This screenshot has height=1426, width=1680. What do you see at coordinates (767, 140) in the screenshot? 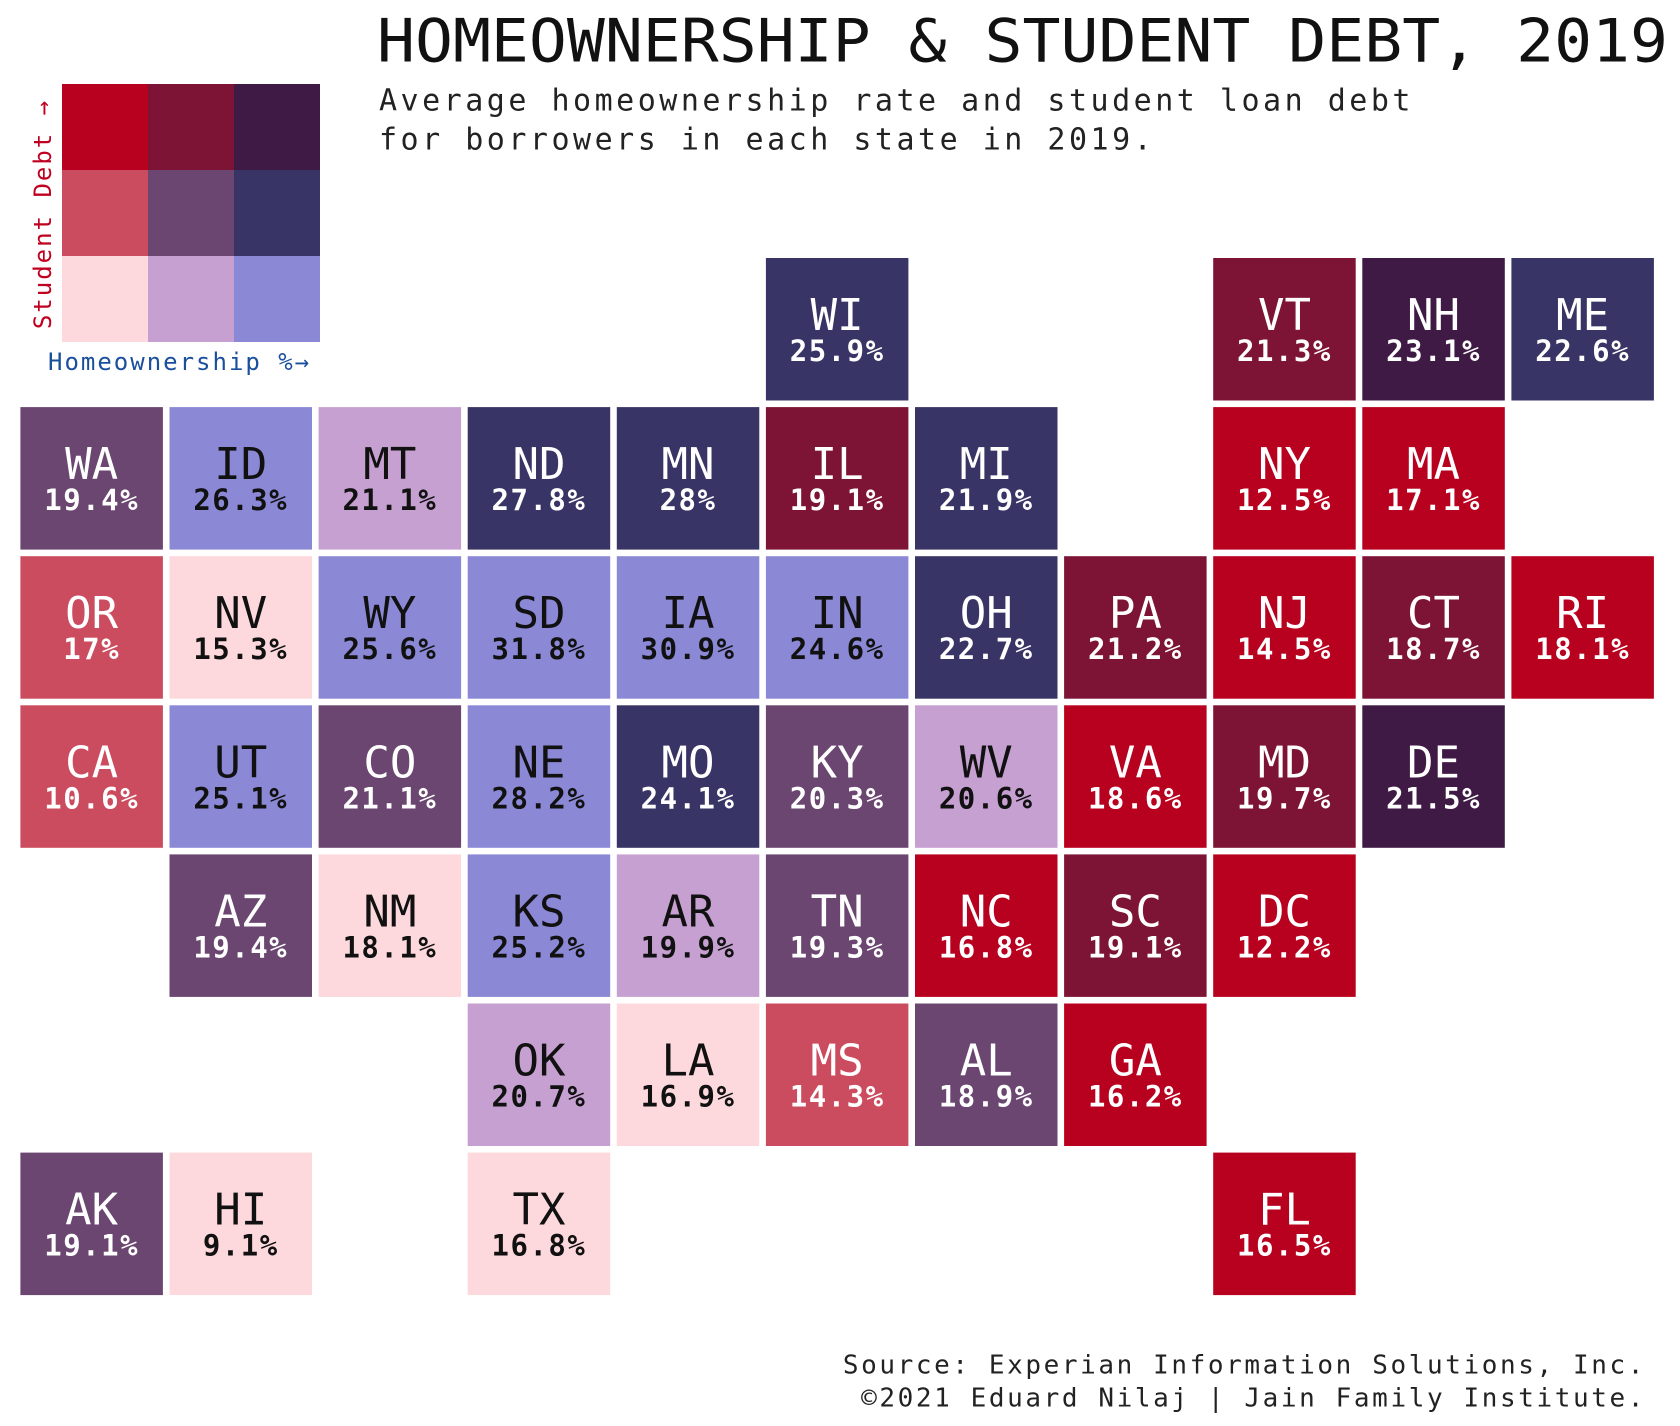
I see `subtitle: for borrowers in each state in 2019.` at bounding box center [767, 140].